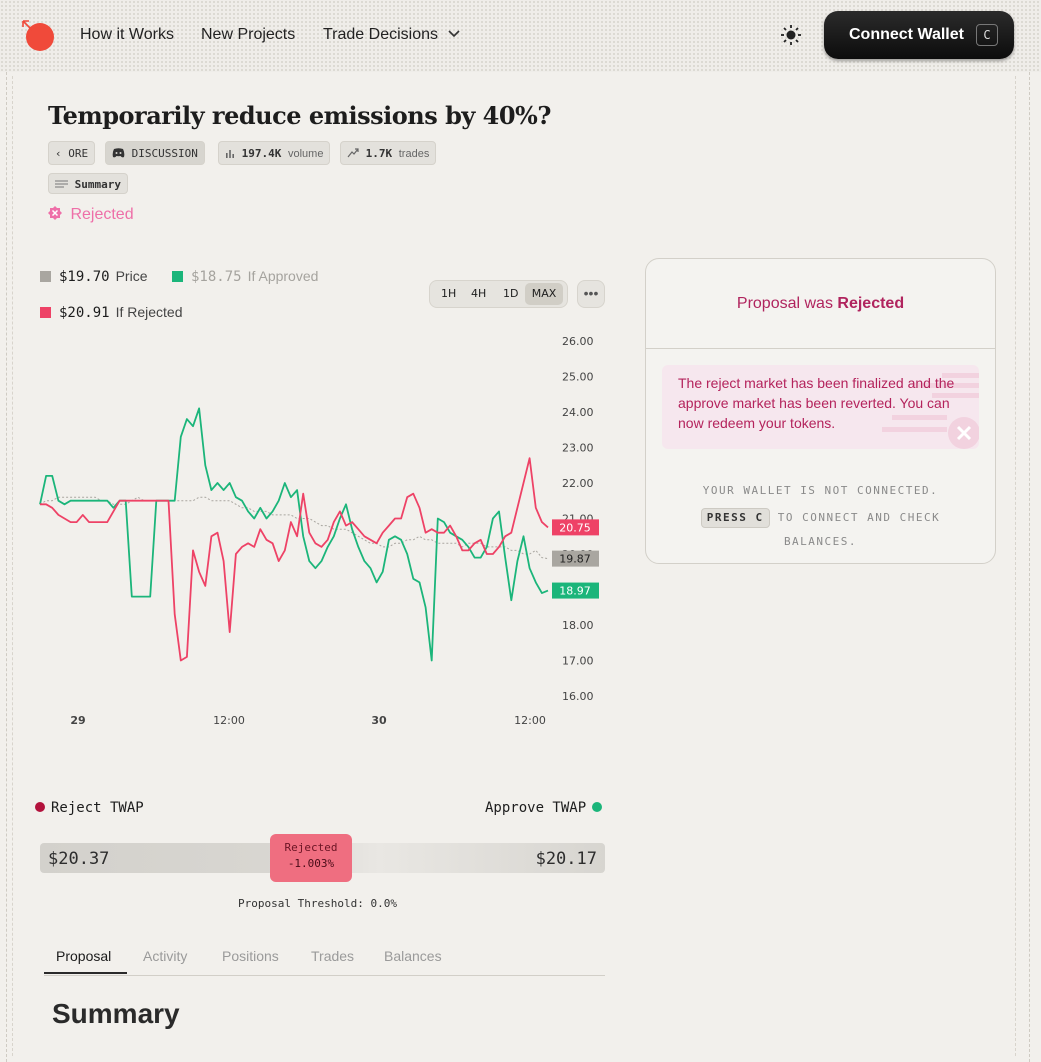 The image size is (1041, 1062). What do you see at coordinates (578, 483) in the screenshot?
I see `y-tick-label: 22.00` at bounding box center [578, 483].